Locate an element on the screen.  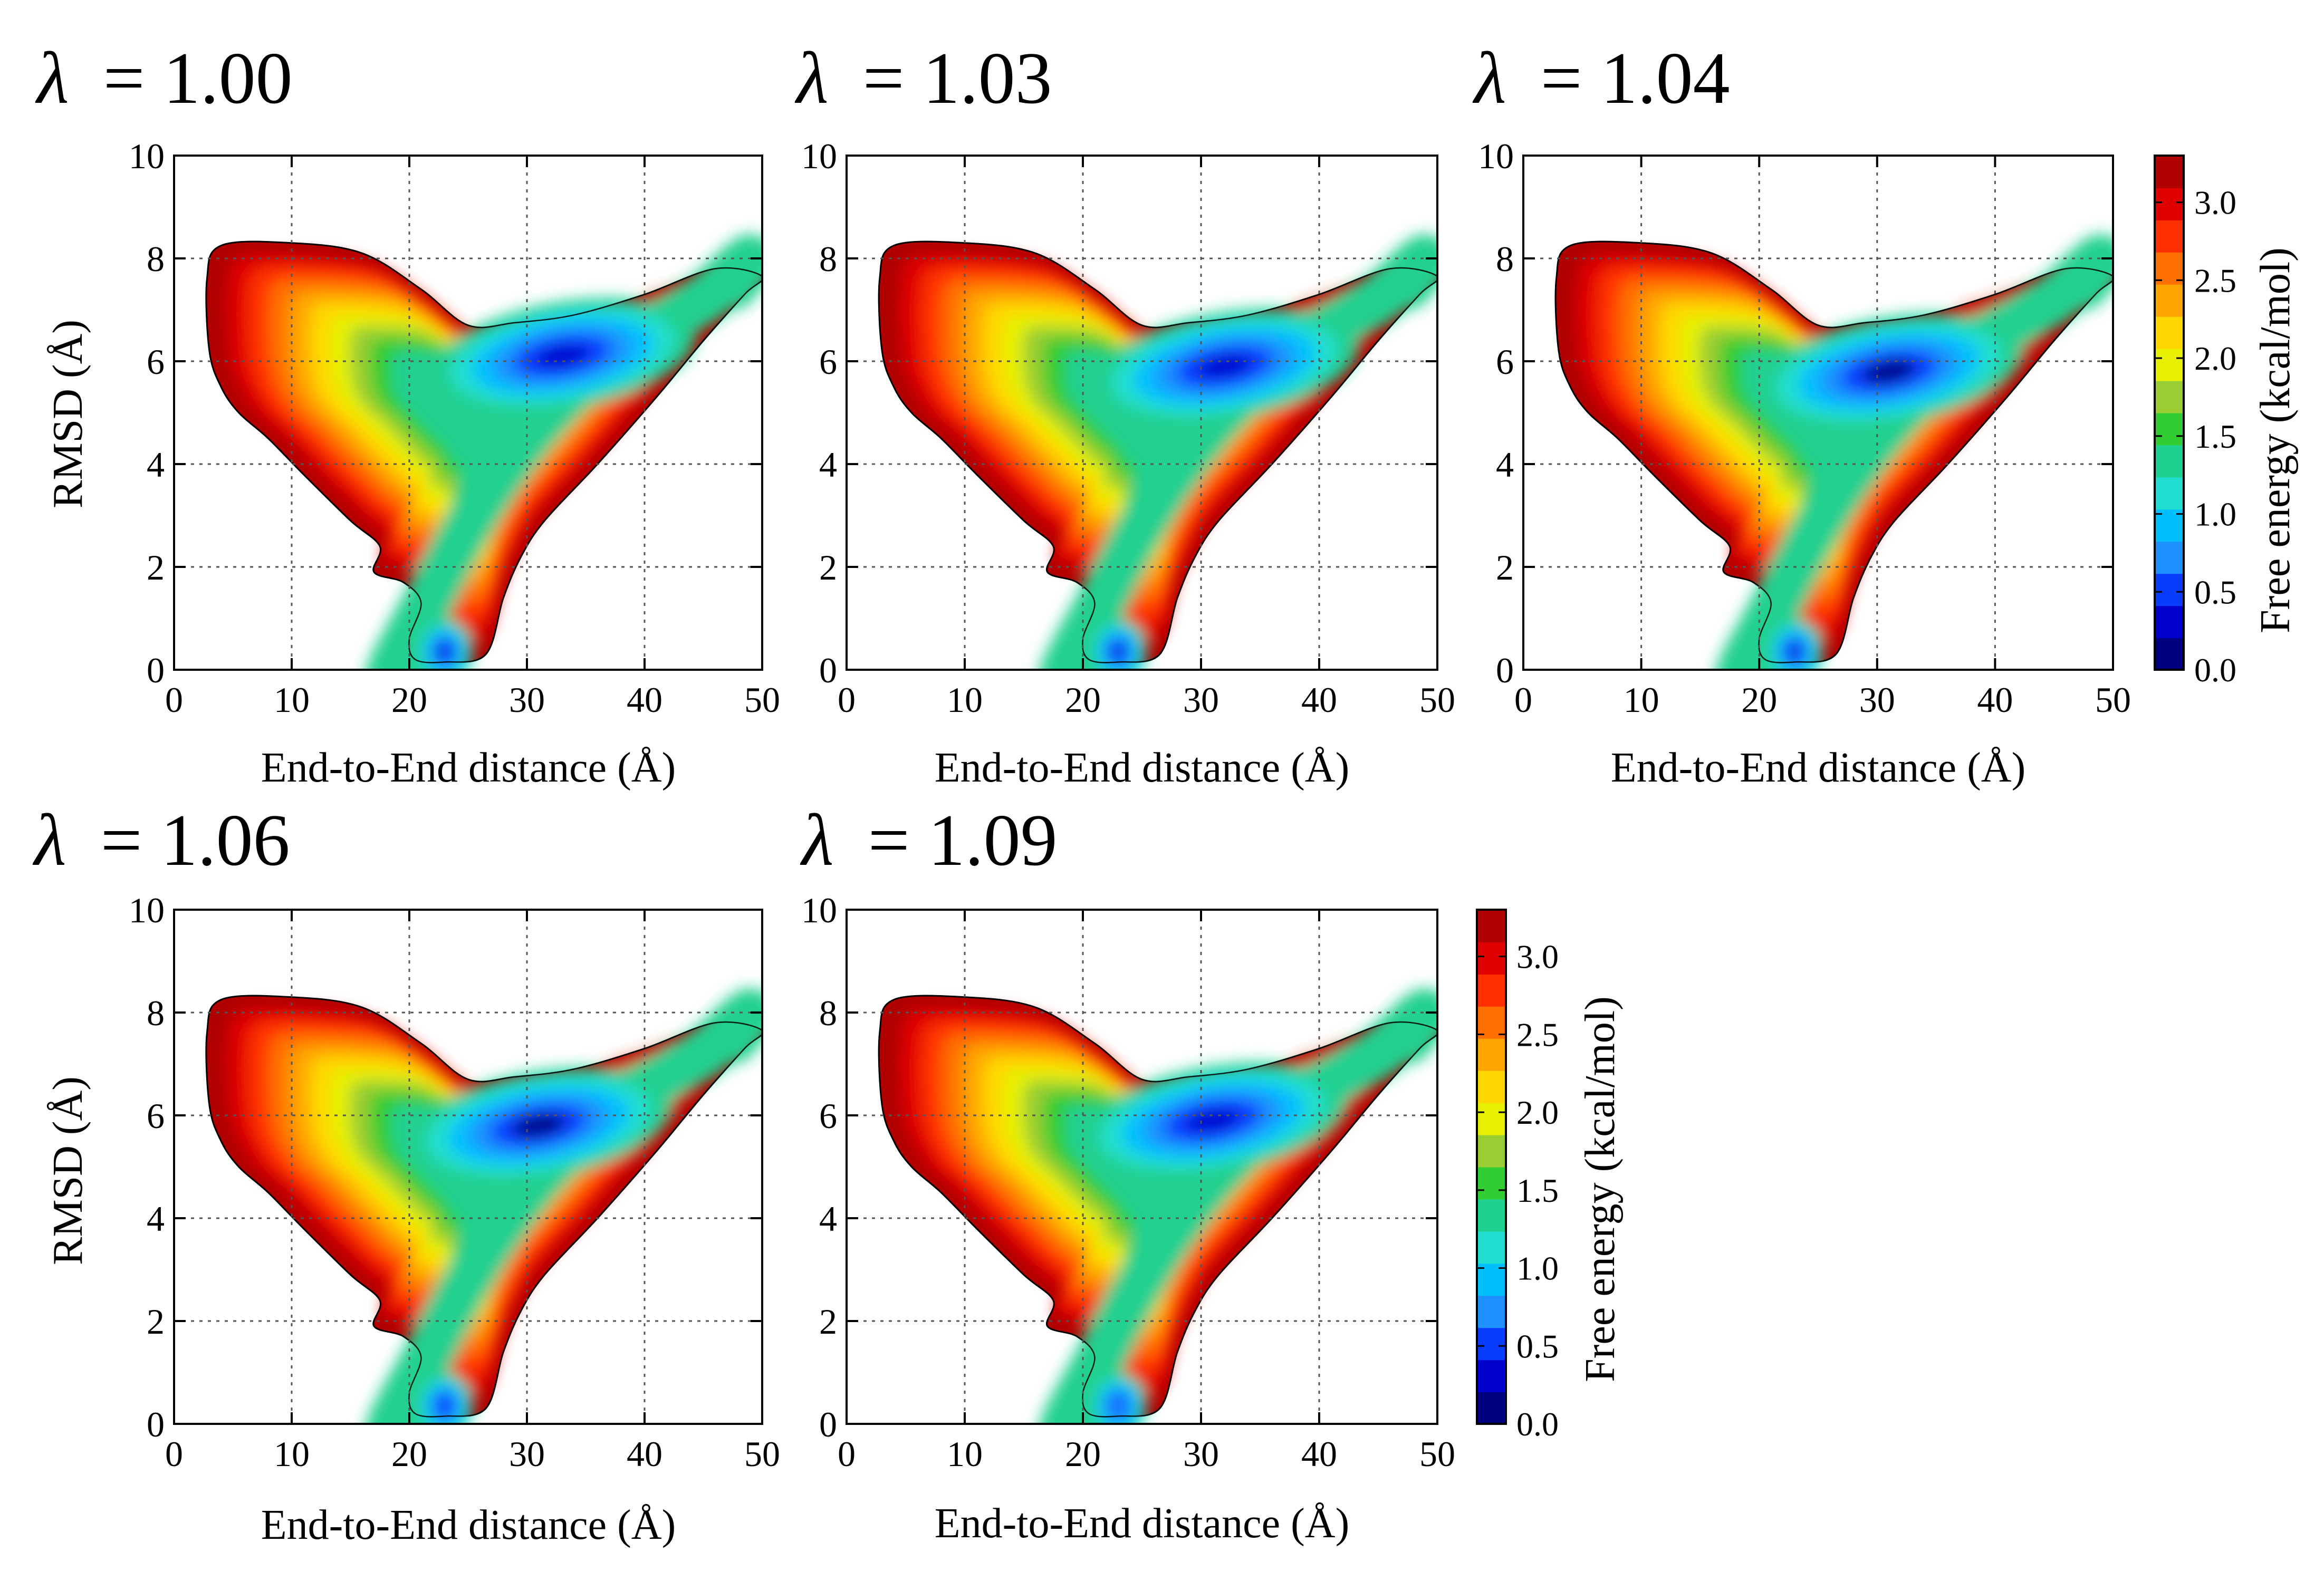
y-axis-label: RMSD (Å) is located at coordinates (68, 1170).